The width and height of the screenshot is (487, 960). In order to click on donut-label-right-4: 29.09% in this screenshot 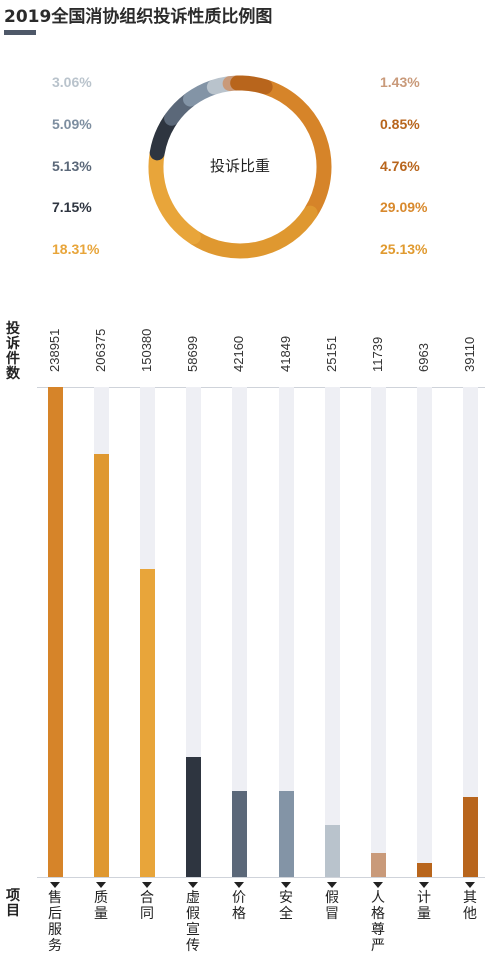, I will do `click(404, 207)`.